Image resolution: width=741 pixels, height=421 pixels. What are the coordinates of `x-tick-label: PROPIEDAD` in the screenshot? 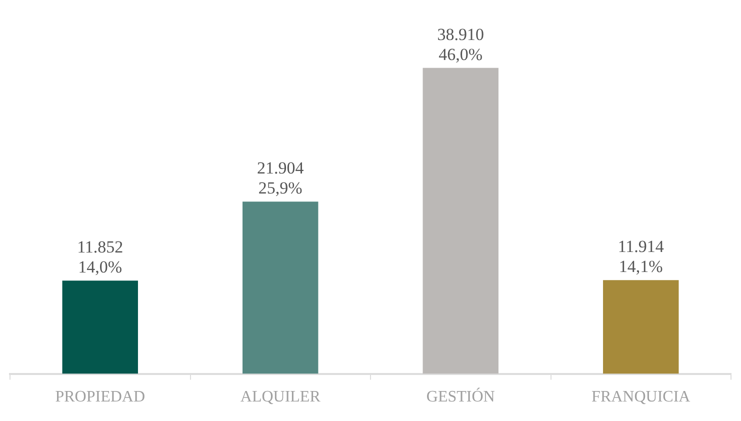 It's located at (100, 397).